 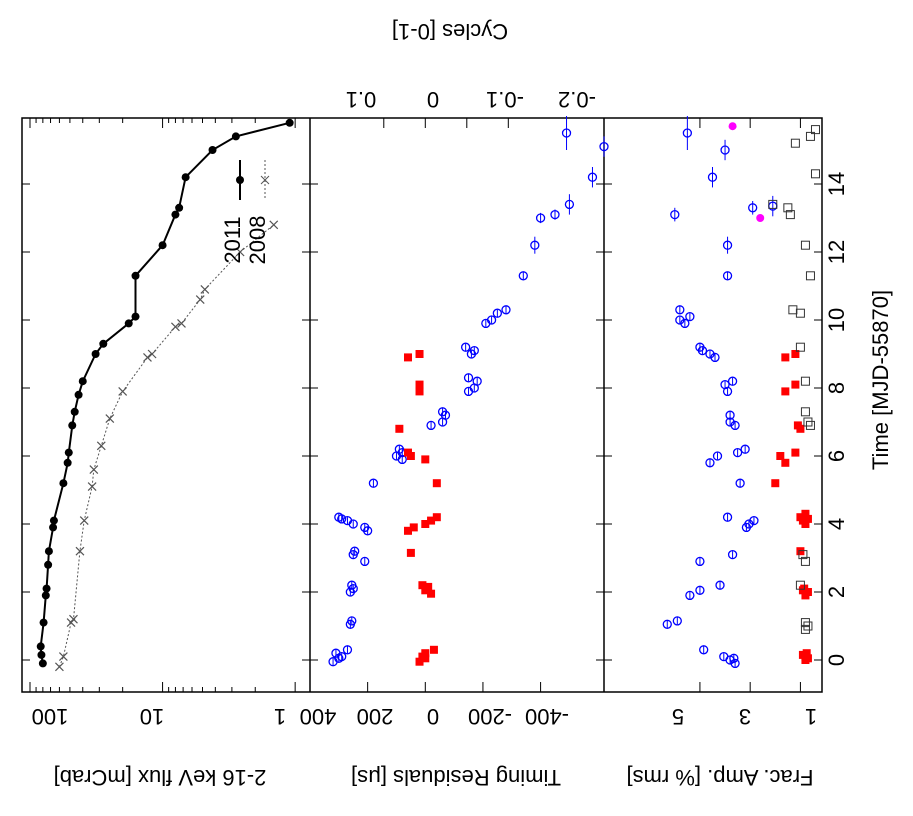 What do you see at coordinates (678, 716) in the screenshot?
I see `y-tick-label: 5` at bounding box center [678, 716].